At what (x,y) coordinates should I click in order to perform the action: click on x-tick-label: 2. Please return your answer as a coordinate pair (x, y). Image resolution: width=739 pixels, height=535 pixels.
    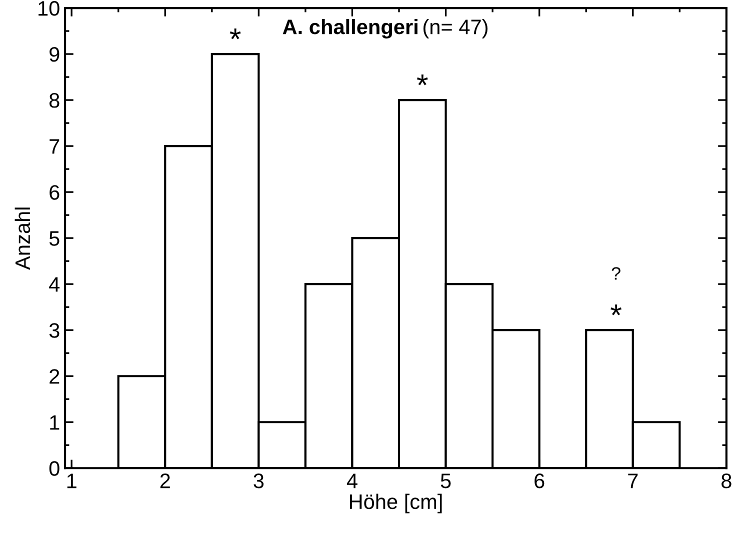
    Looking at the image, I should click on (165, 481).